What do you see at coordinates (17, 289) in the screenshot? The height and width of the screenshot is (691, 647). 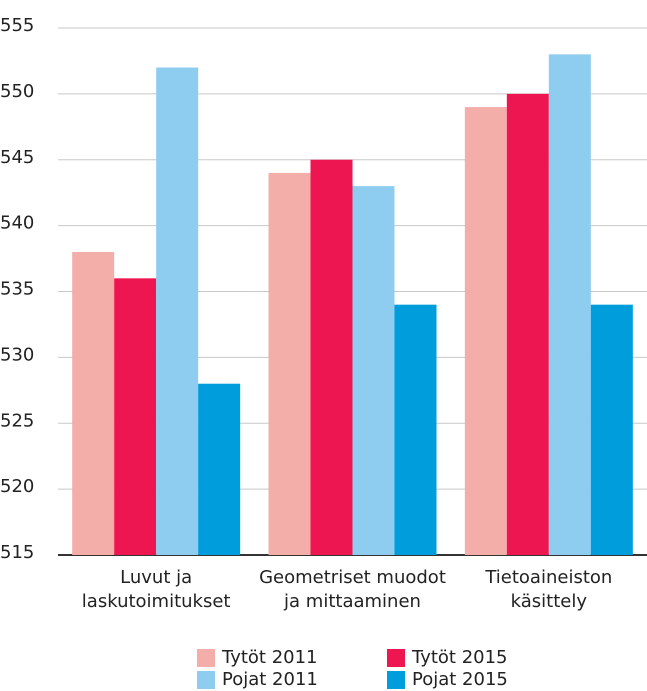 I see `y-tick-label: 535` at bounding box center [17, 289].